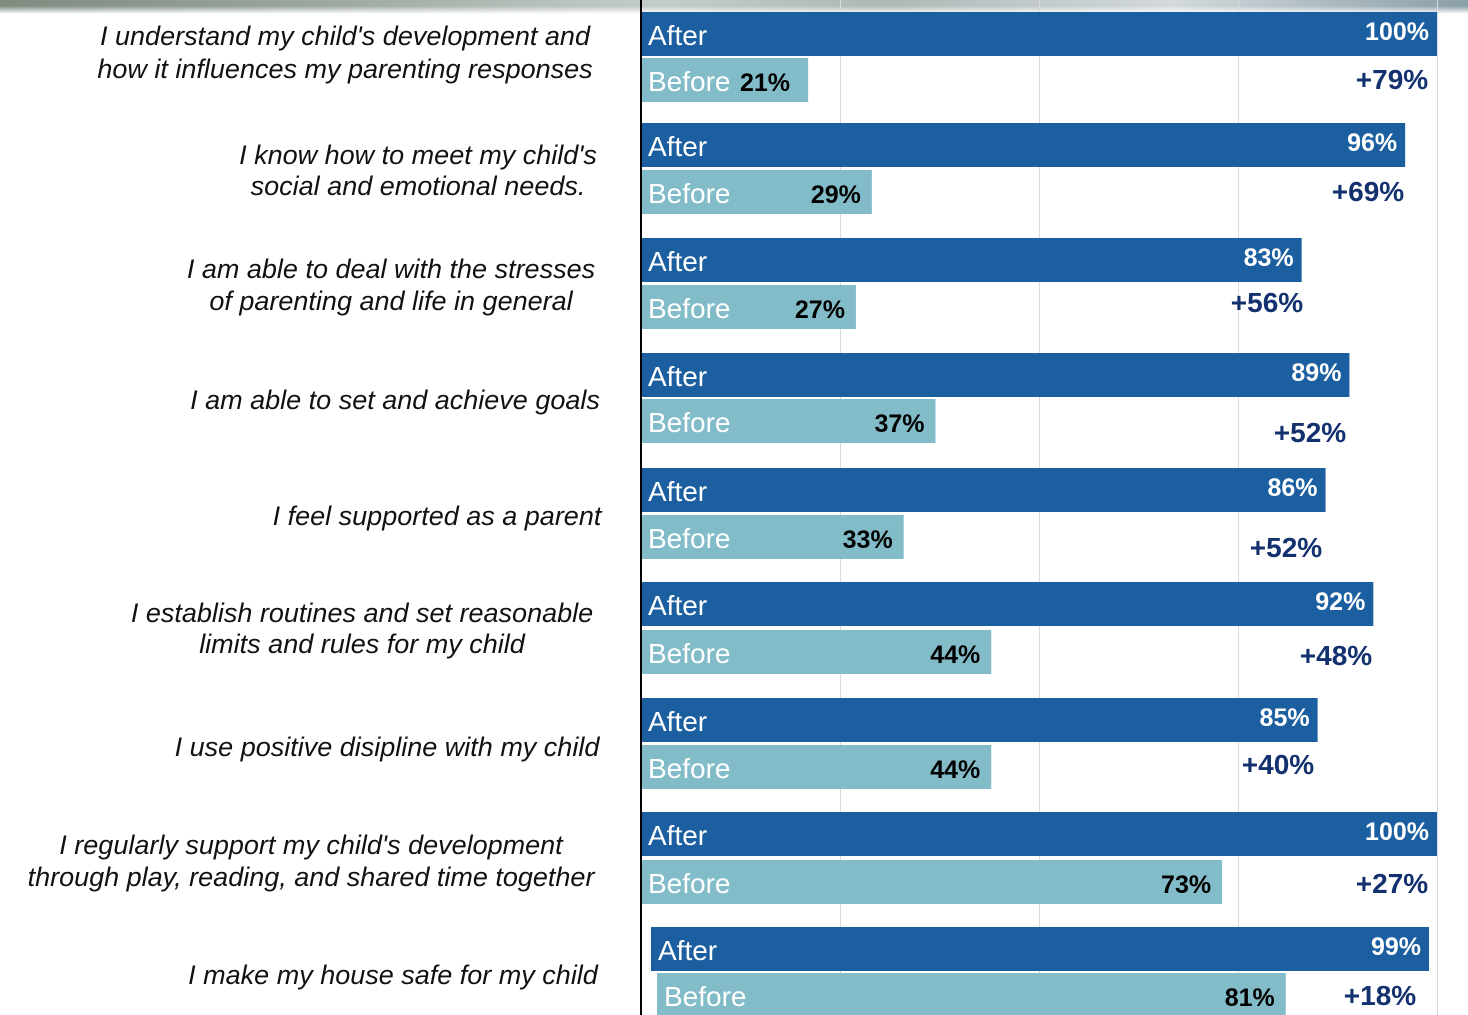 The width and height of the screenshot is (1468, 1015). What do you see at coordinates (362, 613) in the screenshot?
I see `category-label: I establish routines and set reasonable` at bounding box center [362, 613].